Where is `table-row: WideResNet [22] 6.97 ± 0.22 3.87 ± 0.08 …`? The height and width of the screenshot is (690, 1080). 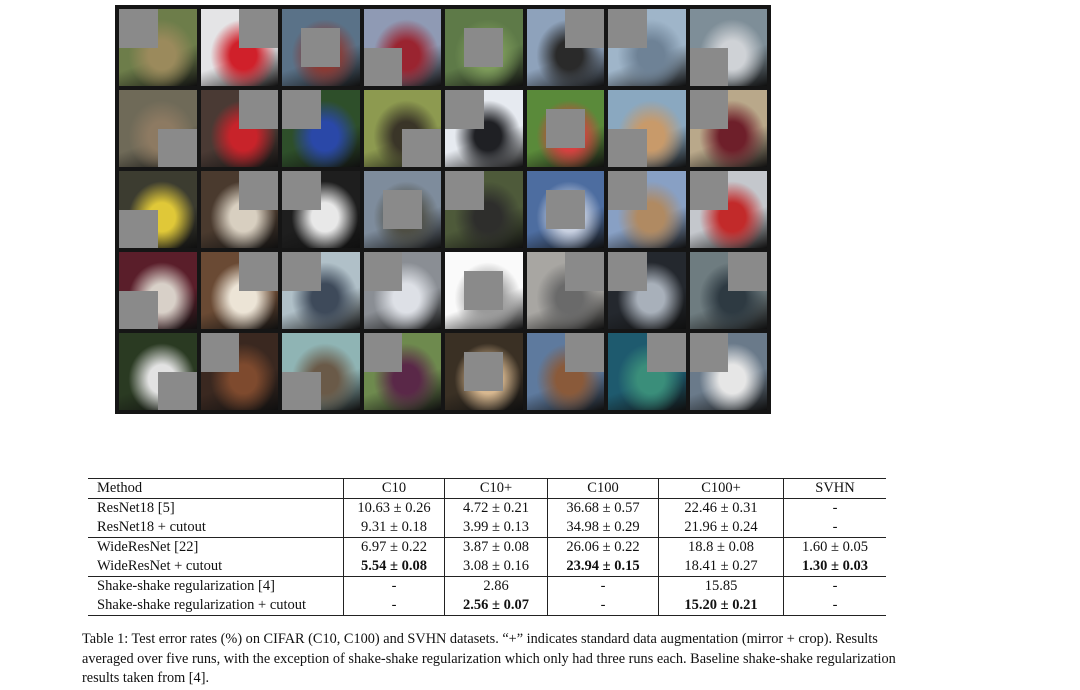 table-row: WideResNet [22] 6.97 ± 0.22 3.87 ± 0.08 … is located at coordinates (487, 547).